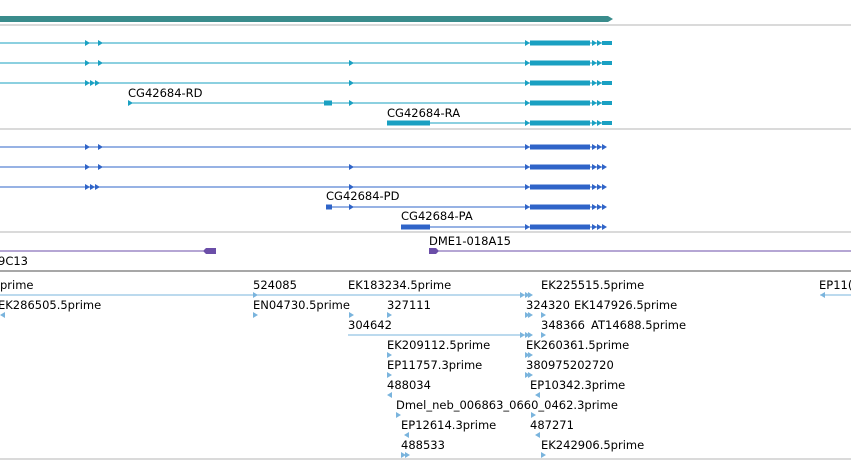  Describe the element at coordinates (50, 305) in the screenshot. I see `est-label: EK286505.5prime` at that location.